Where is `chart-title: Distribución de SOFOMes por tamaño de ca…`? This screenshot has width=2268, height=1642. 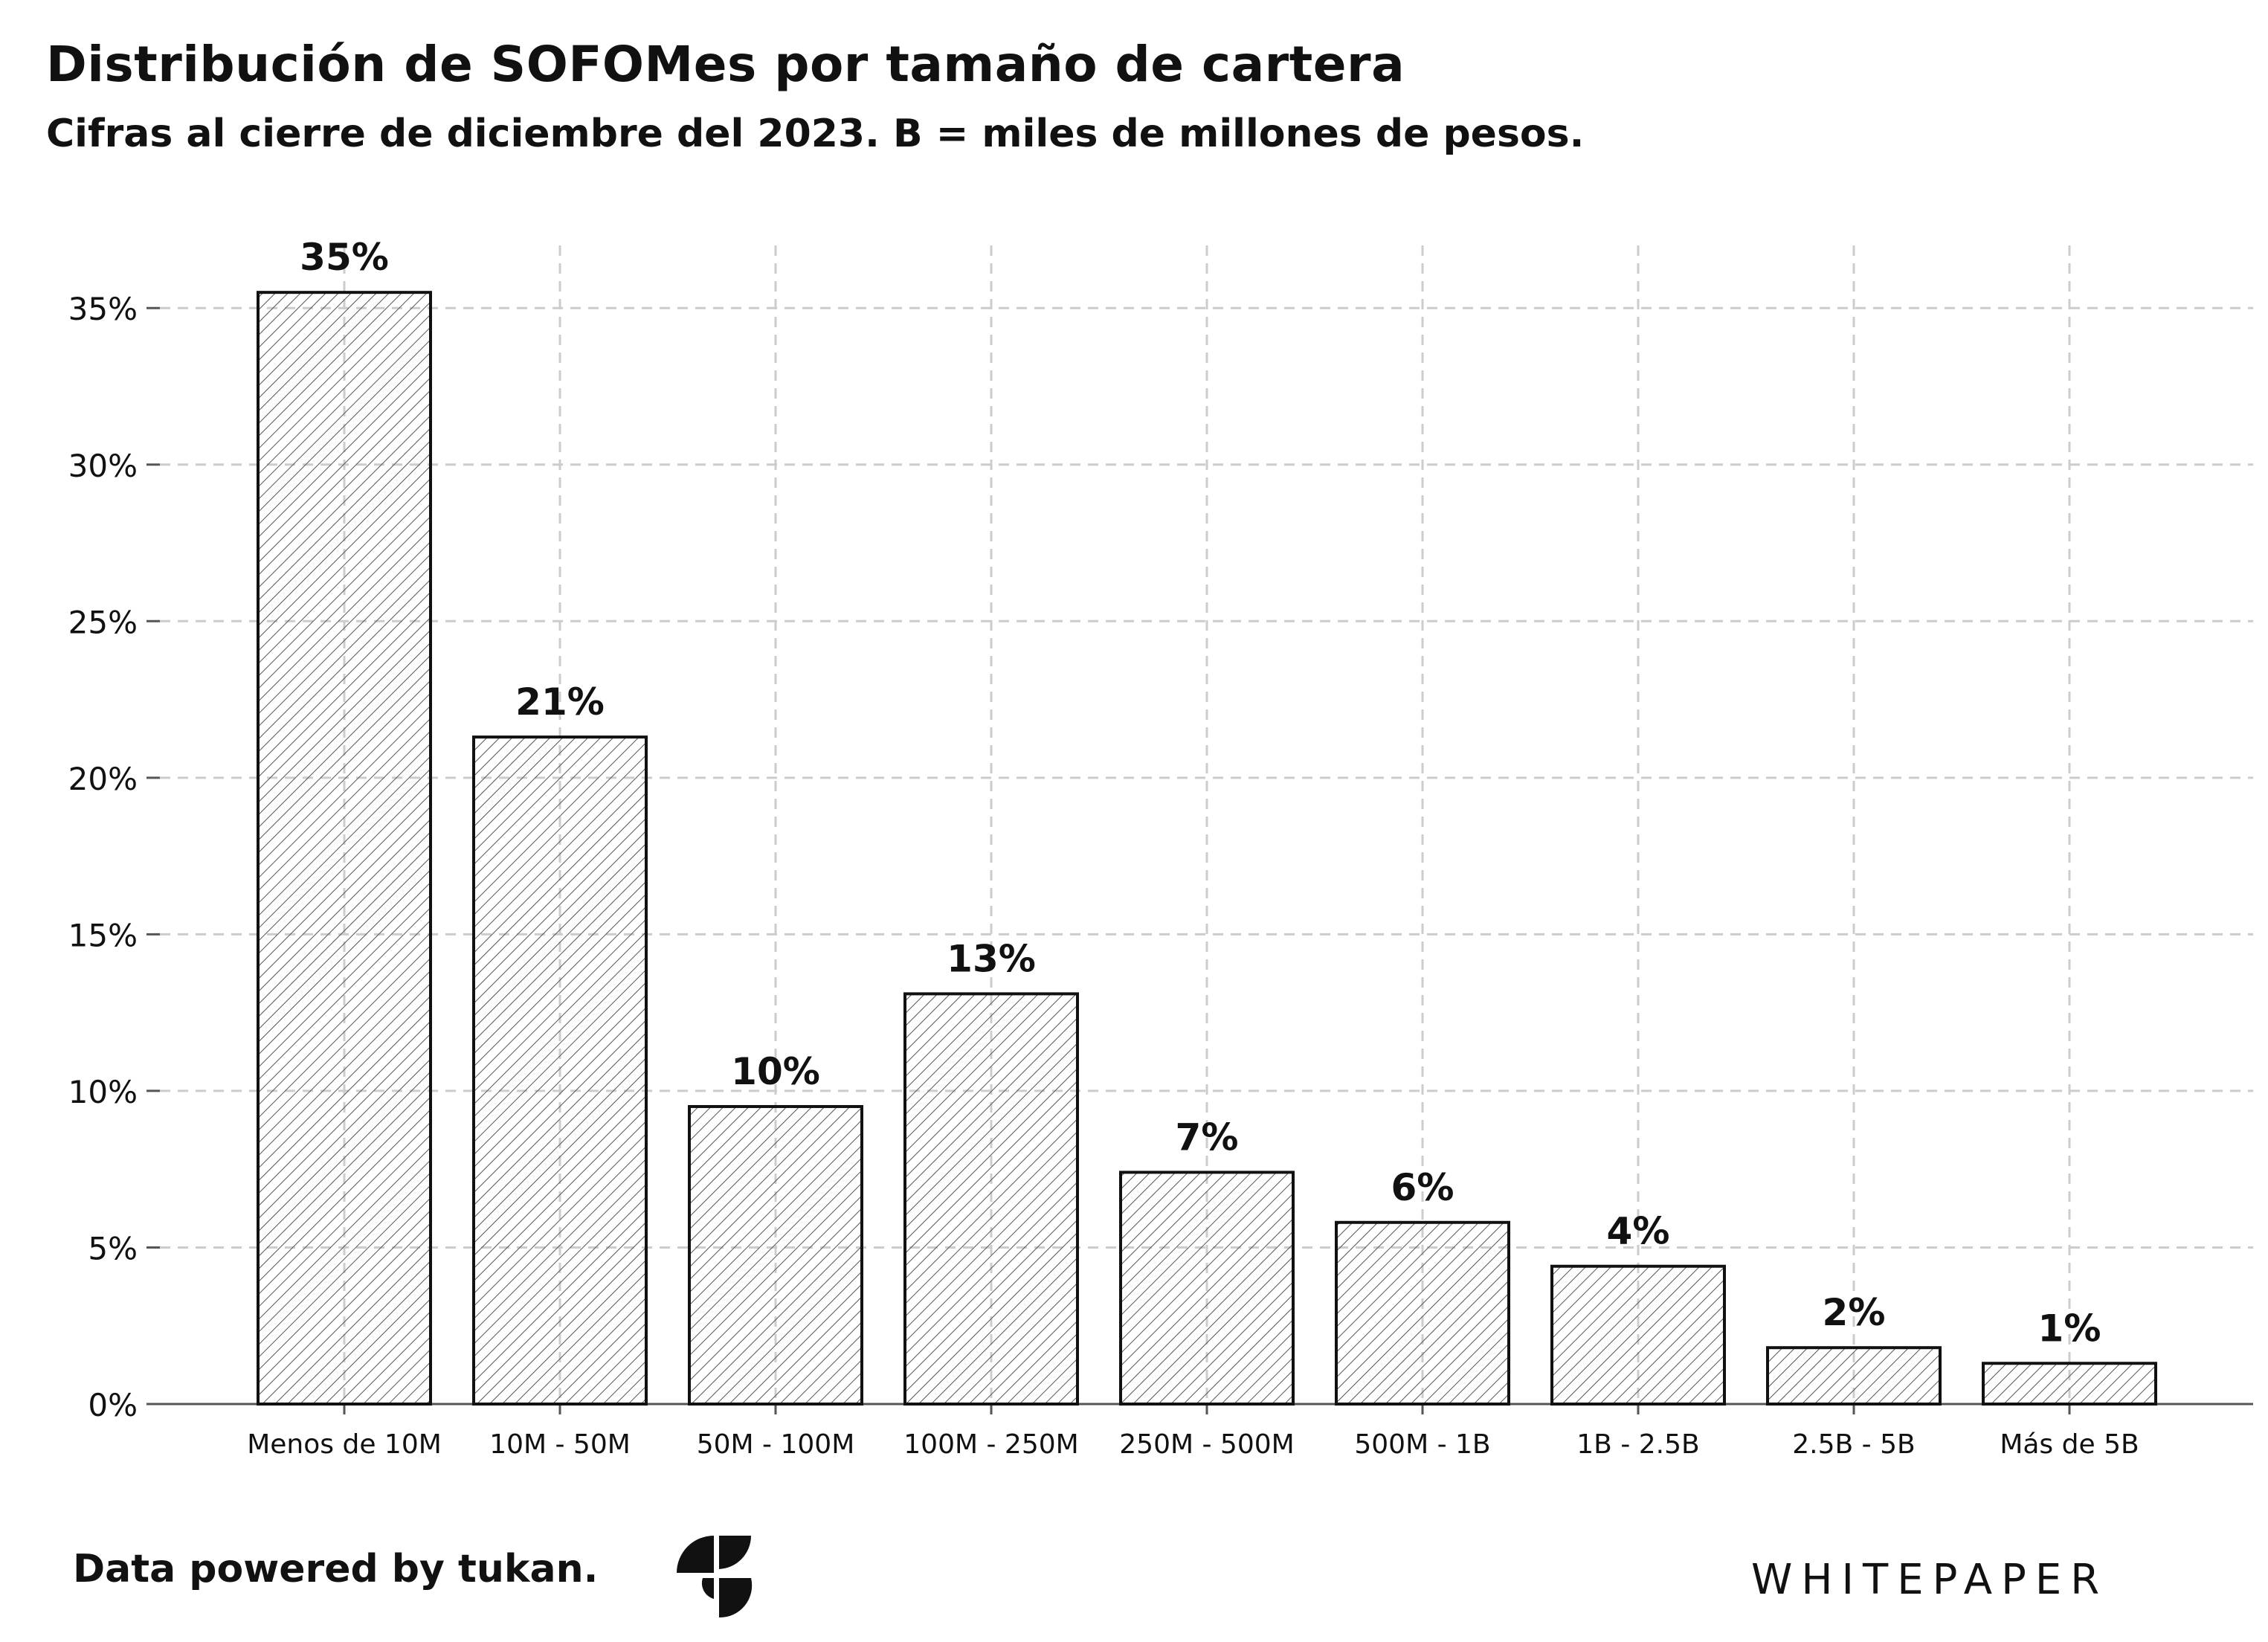 chart-title: Distribución de SOFOMes por tamaño de ca… is located at coordinates (725, 64).